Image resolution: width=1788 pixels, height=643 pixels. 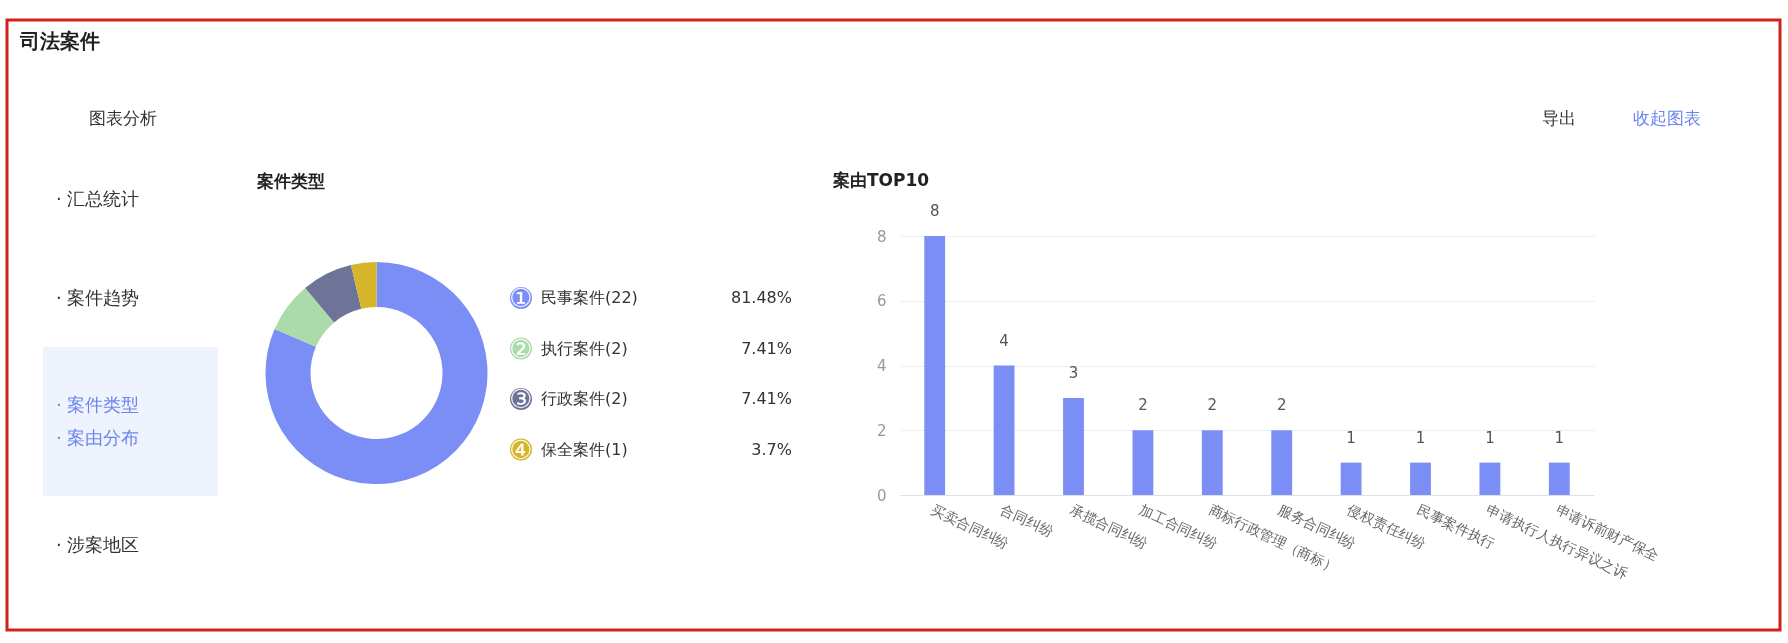 I want to click on legend-label: 保全案件(1), so click(x=584, y=449).